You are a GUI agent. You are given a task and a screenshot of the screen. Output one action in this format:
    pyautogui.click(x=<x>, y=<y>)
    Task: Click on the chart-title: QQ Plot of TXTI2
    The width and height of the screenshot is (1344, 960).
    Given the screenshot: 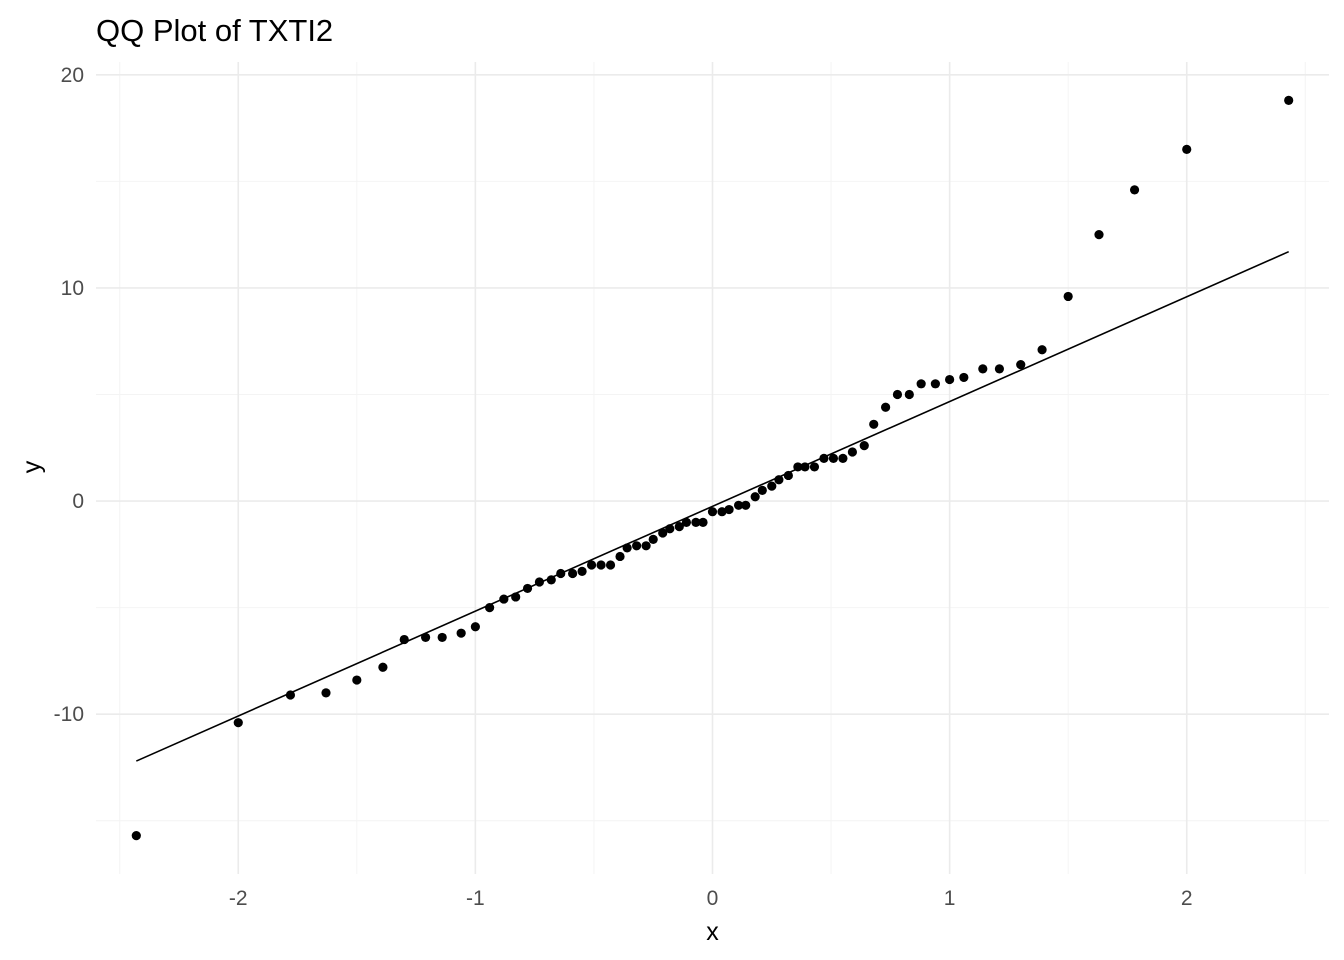 What is the action you would take?
    pyautogui.click(x=214, y=30)
    